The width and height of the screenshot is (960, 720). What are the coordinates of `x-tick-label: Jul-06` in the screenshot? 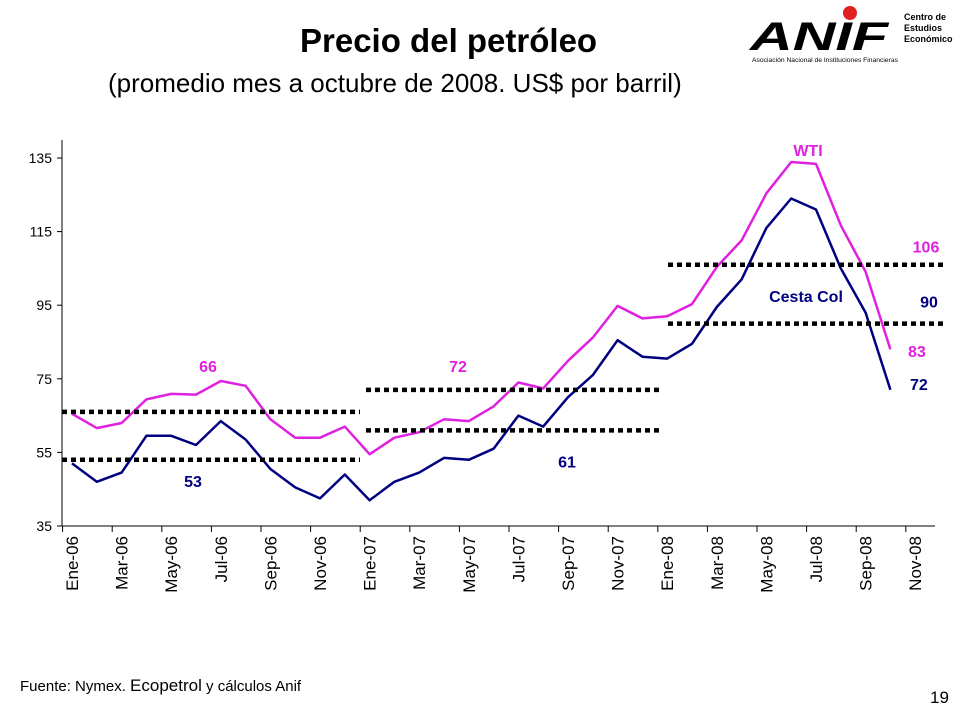 It's located at (221, 559).